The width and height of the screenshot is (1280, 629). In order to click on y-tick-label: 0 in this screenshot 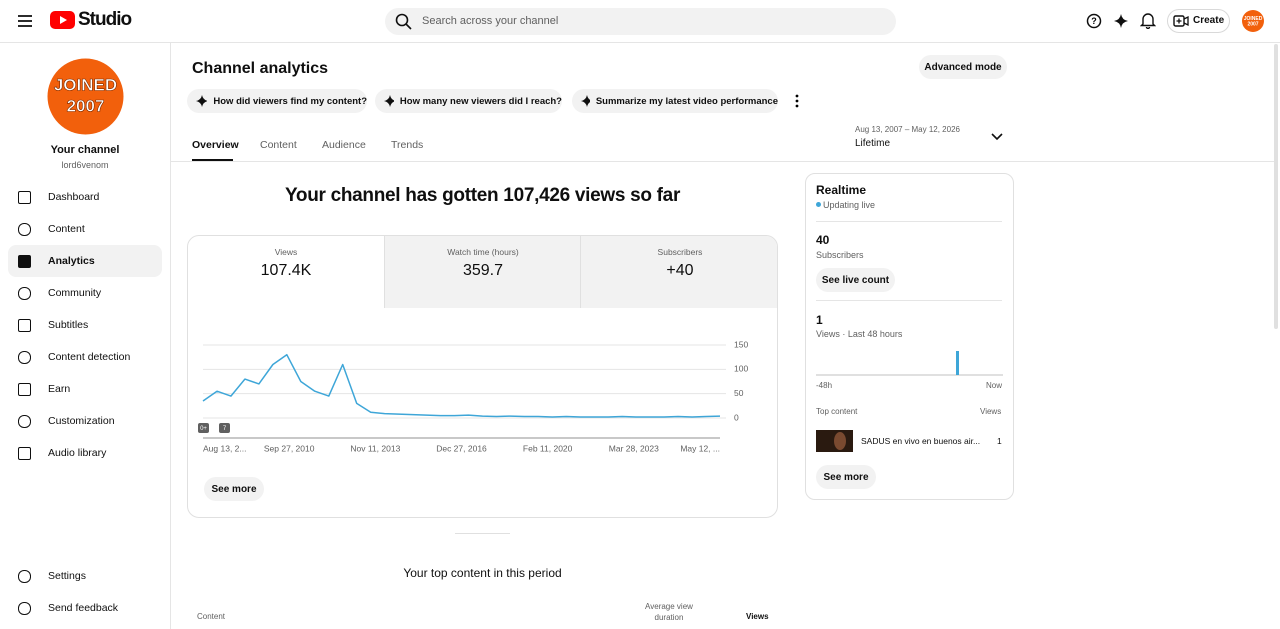, I will do `click(736, 417)`.